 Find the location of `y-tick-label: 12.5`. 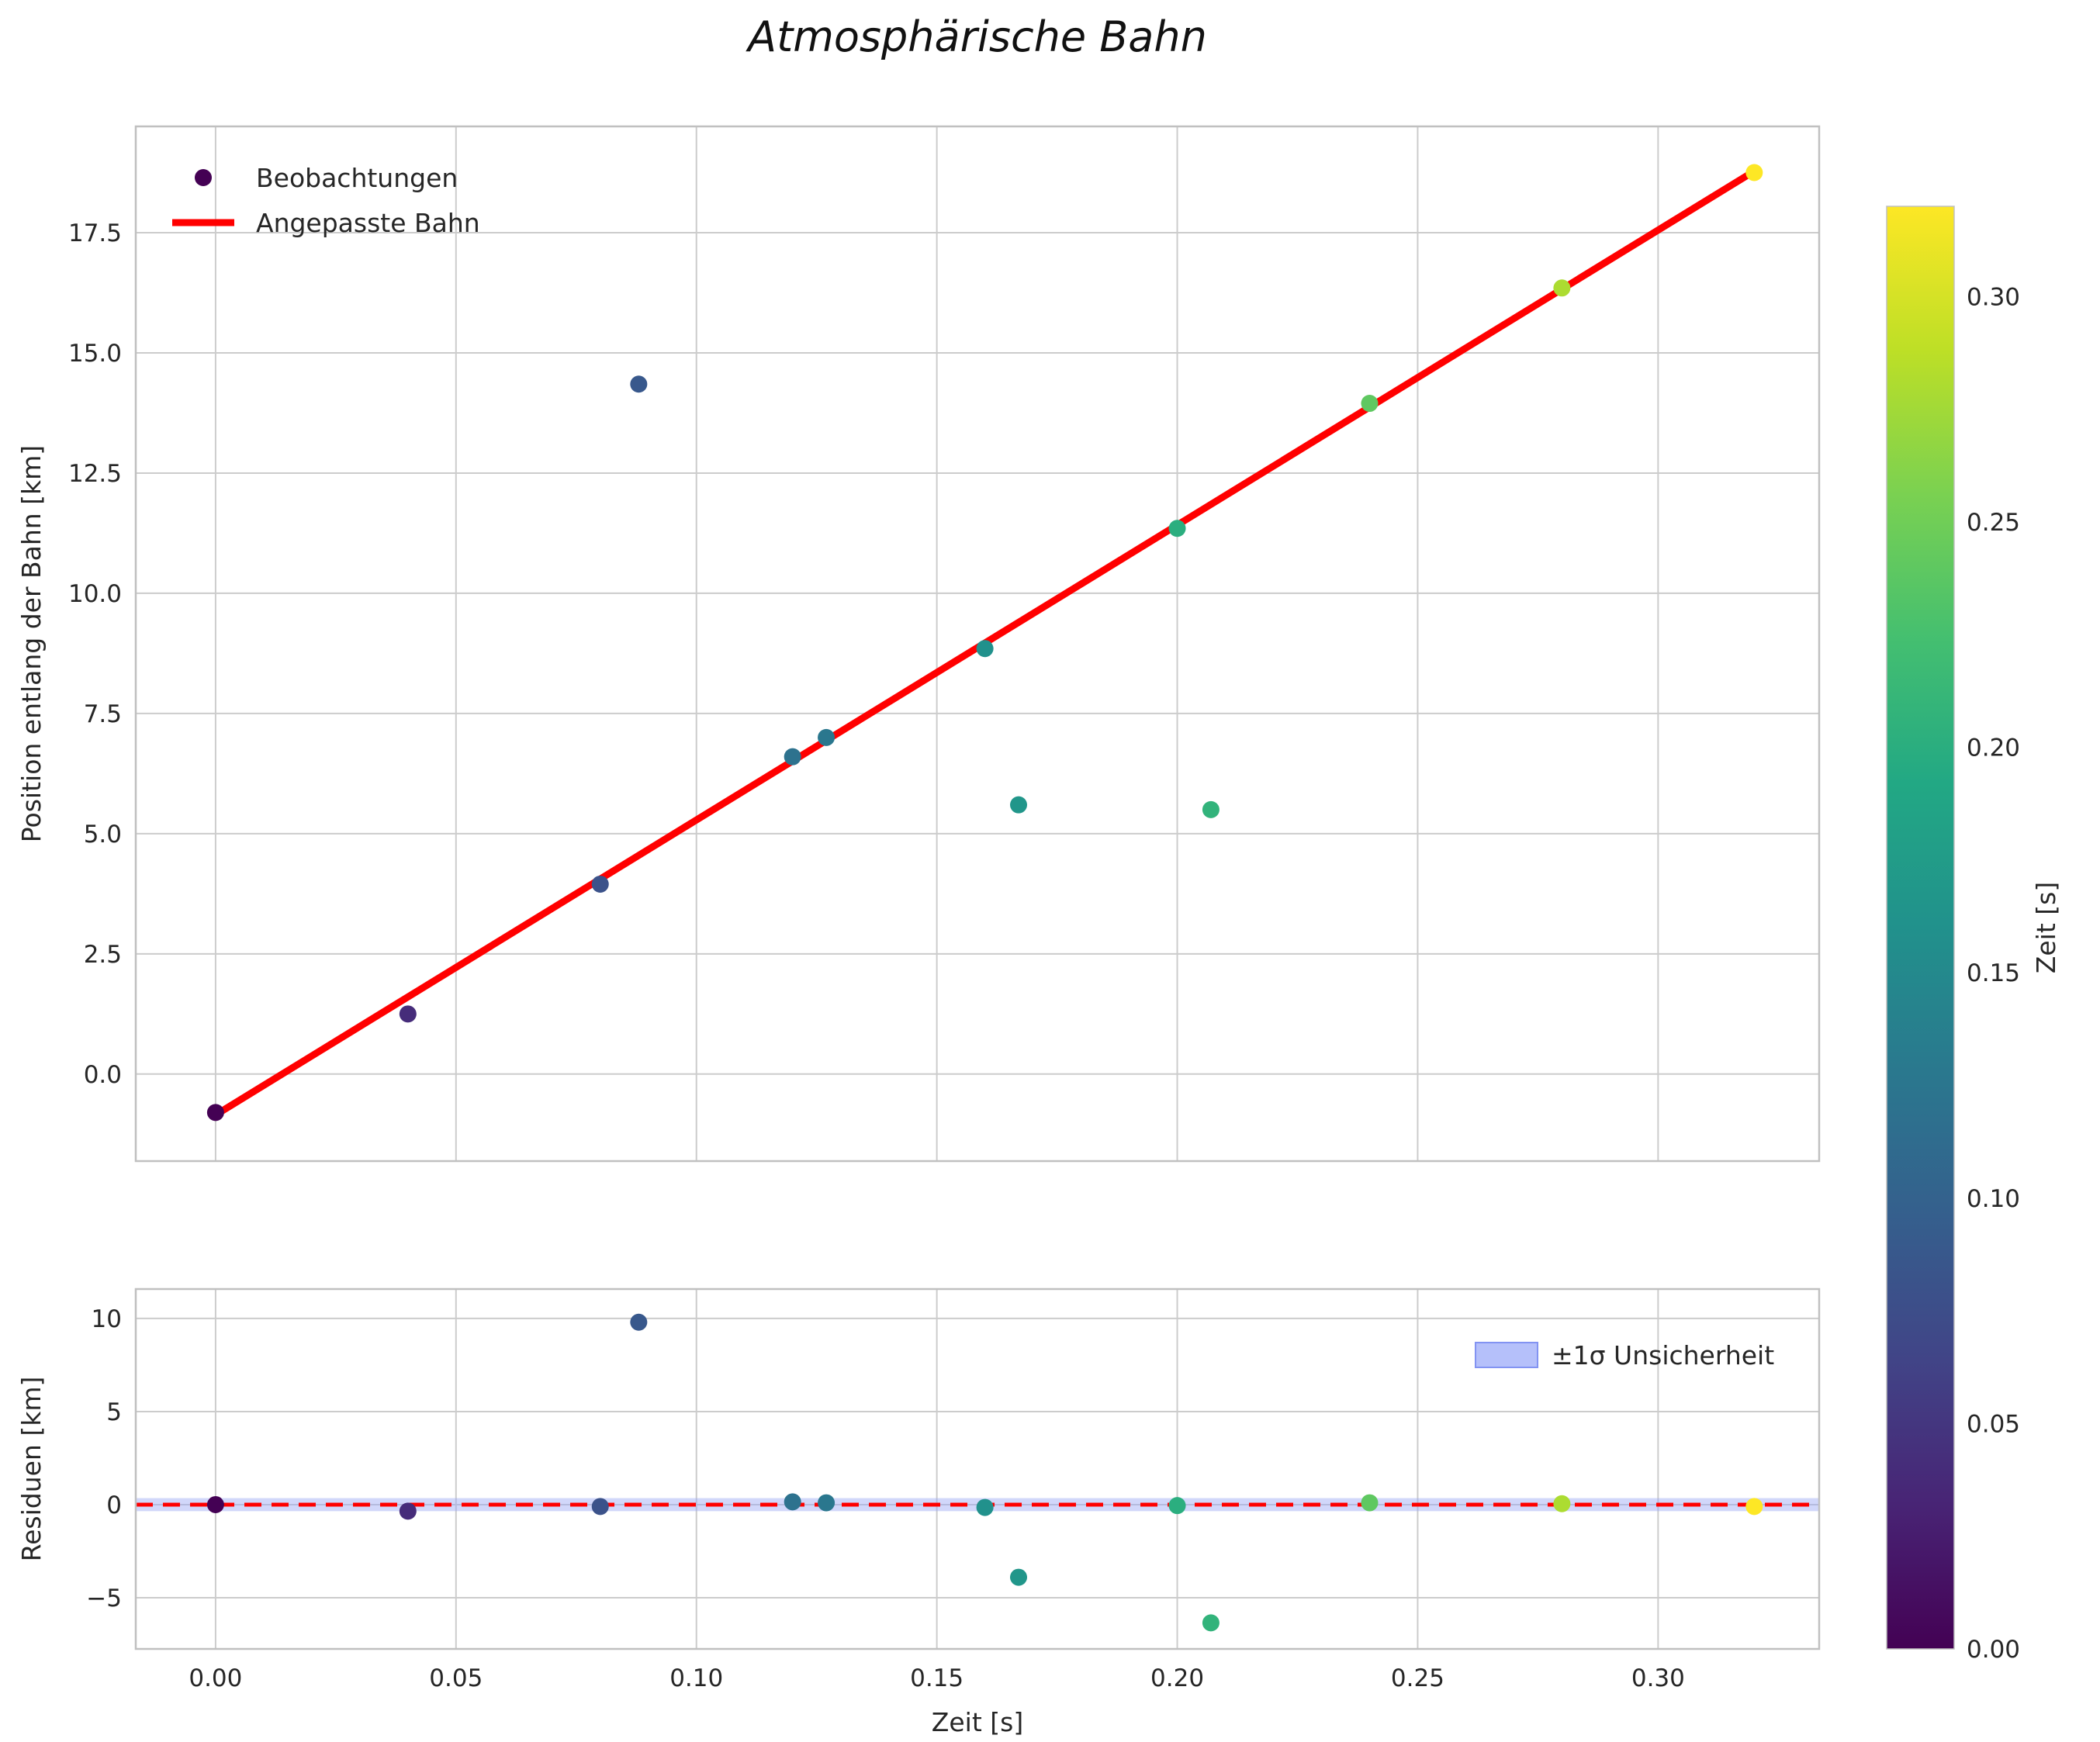

y-tick-label: 12.5 is located at coordinates (95, 474).